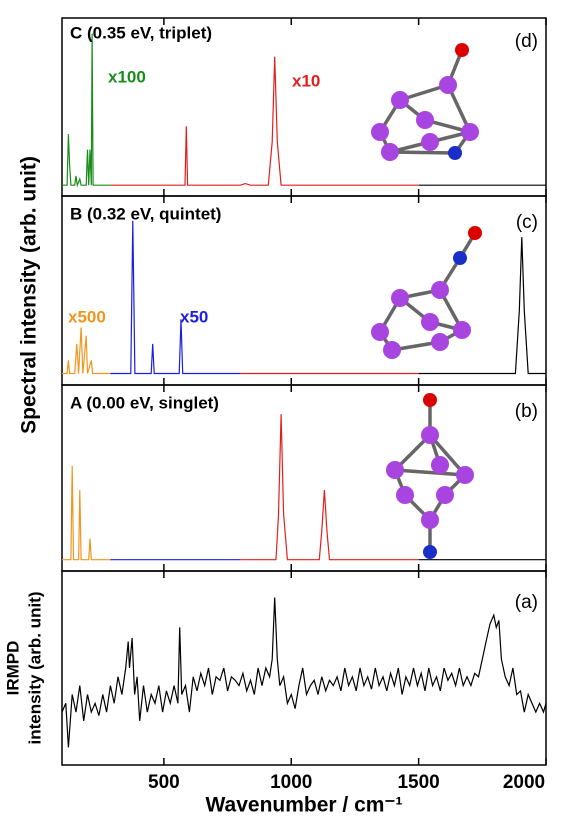 The image size is (576, 820). What do you see at coordinates (127, 76) in the screenshot?
I see `scale-annotation: x100` at bounding box center [127, 76].